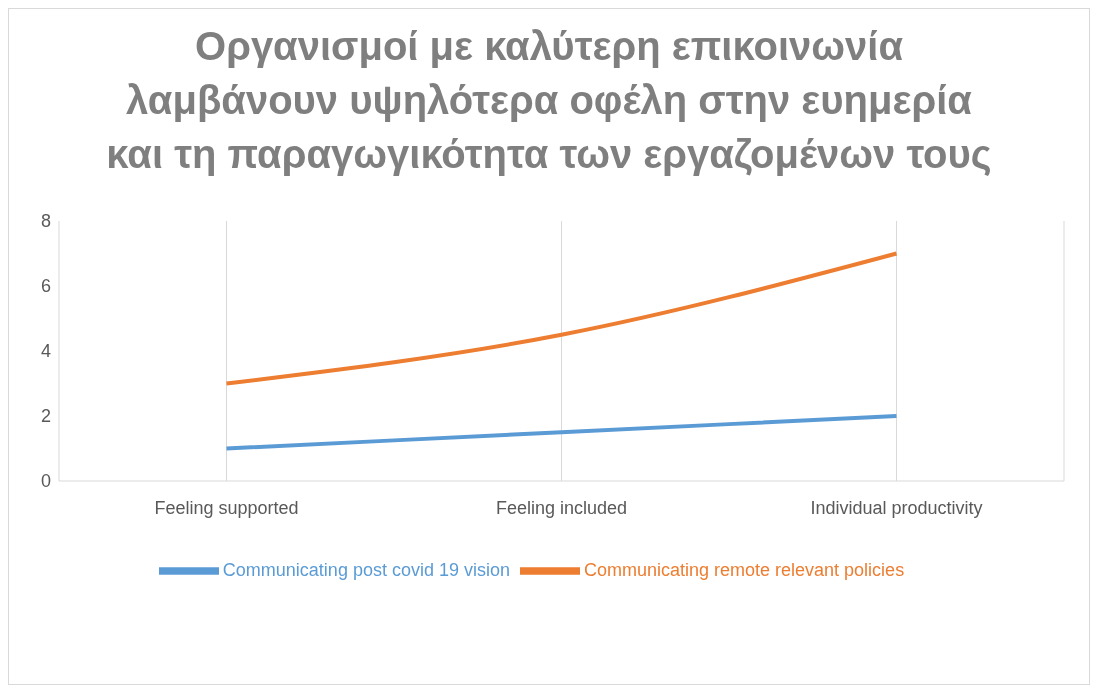 The width and height of the screenshot is (1096, 691). I want to click on x-tick-label: Individual productivity, so click(896, 507).